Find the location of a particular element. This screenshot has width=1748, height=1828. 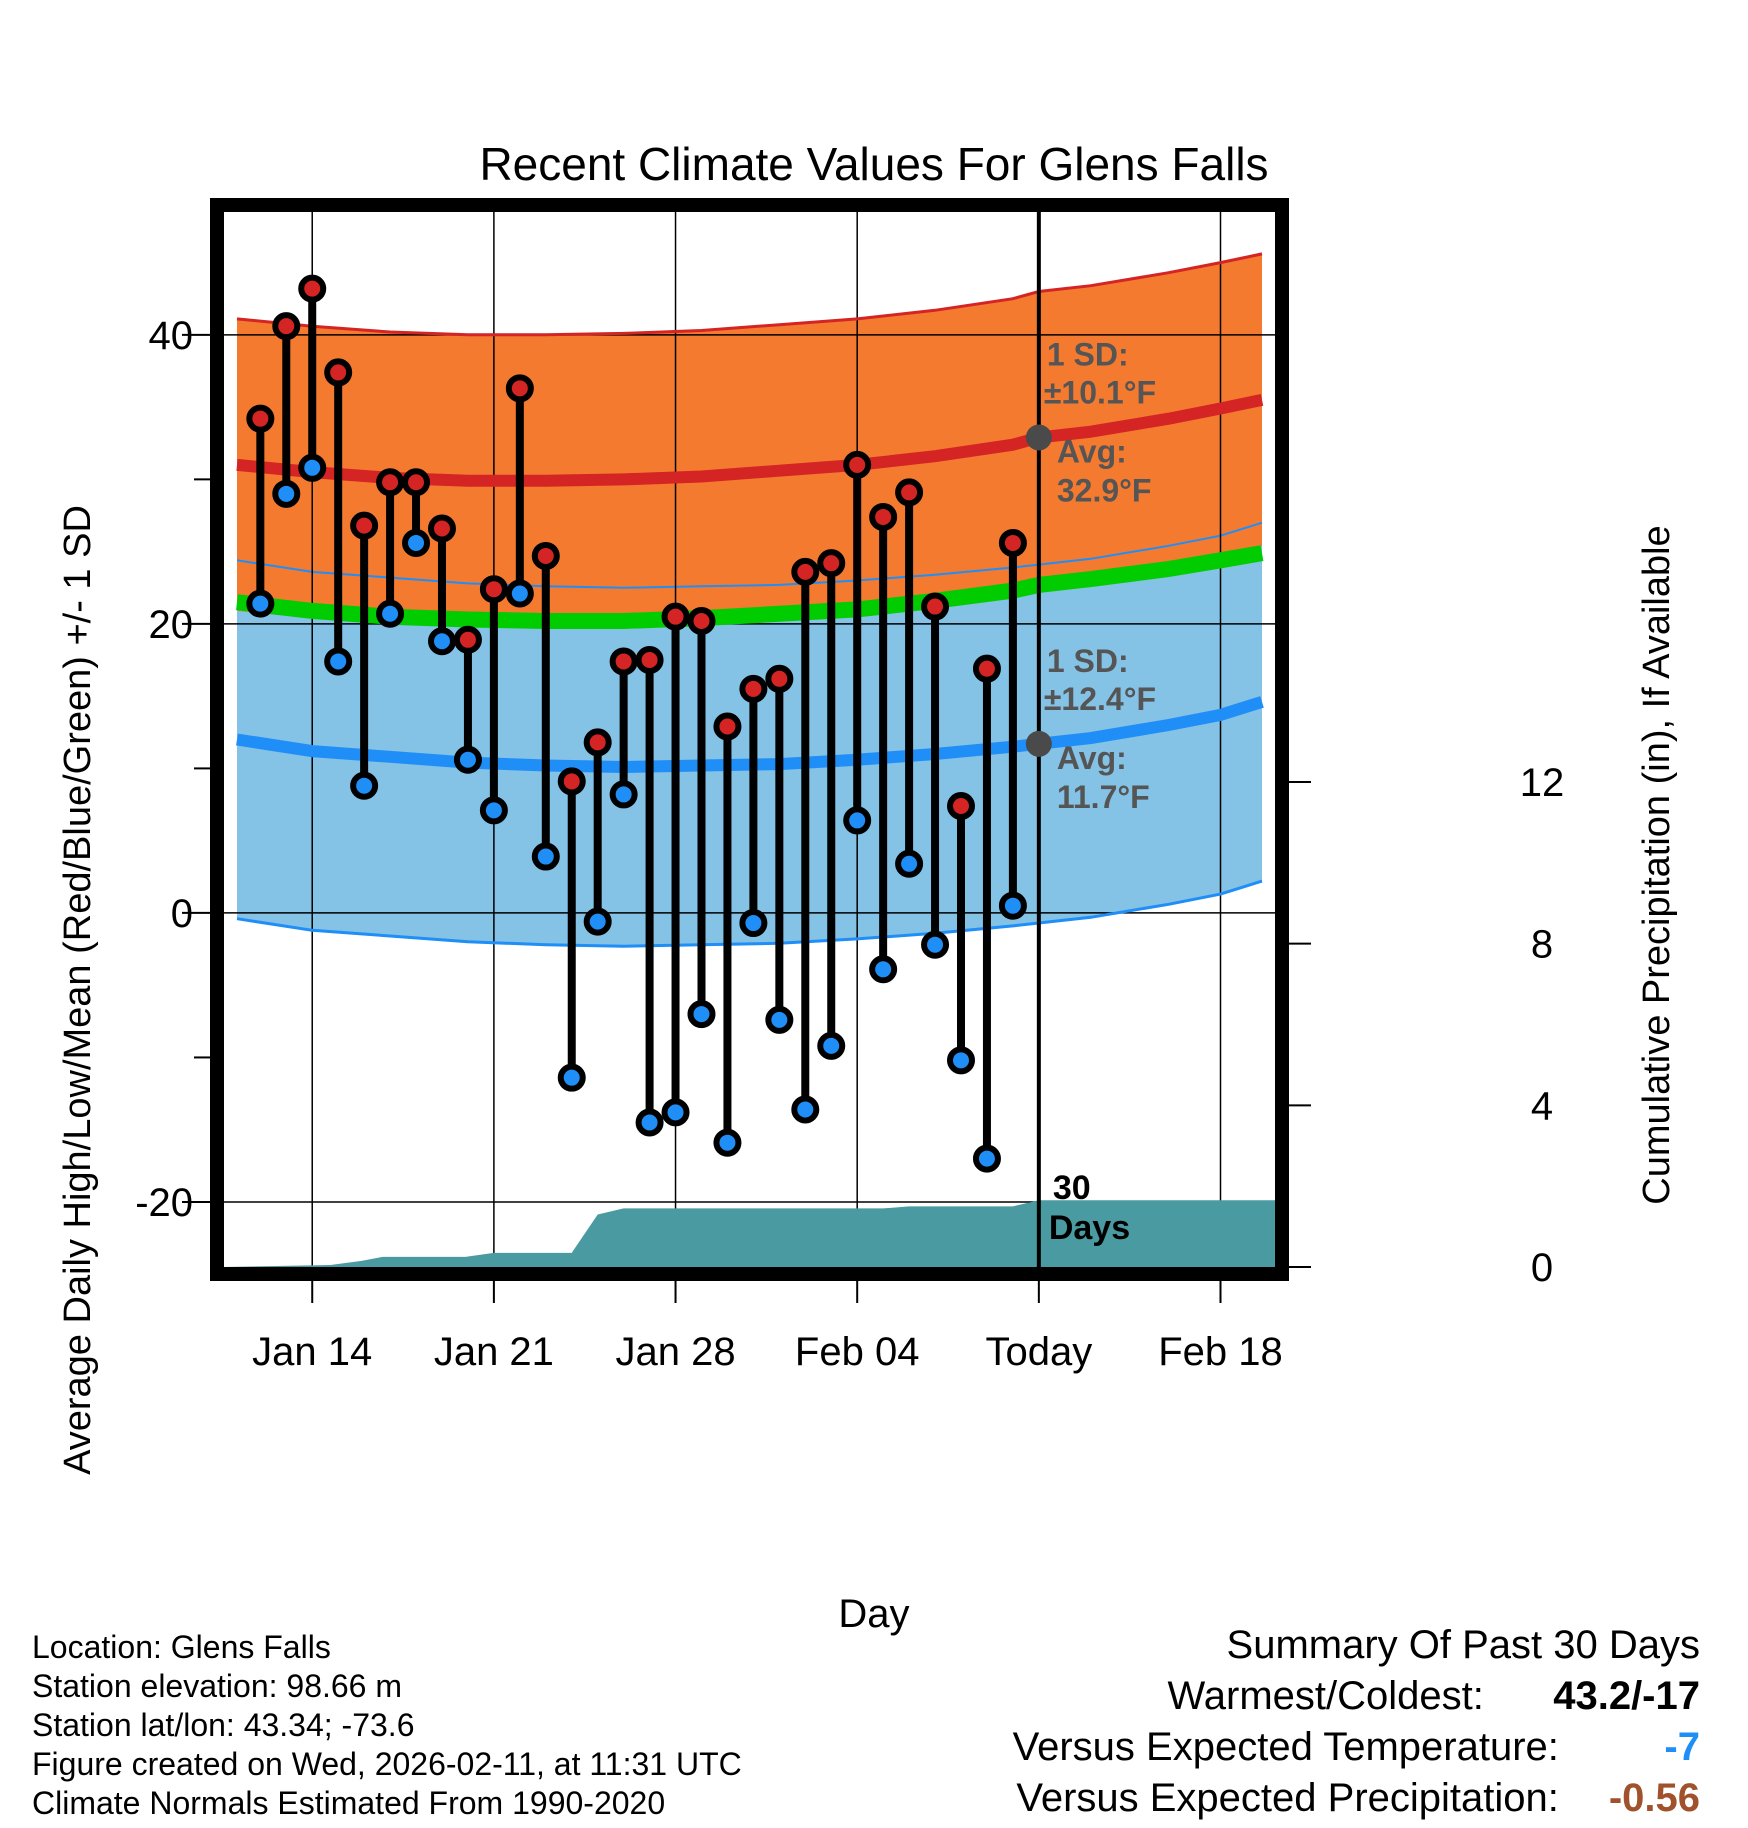

mean-normal-line is located at coordinates (750, 587).